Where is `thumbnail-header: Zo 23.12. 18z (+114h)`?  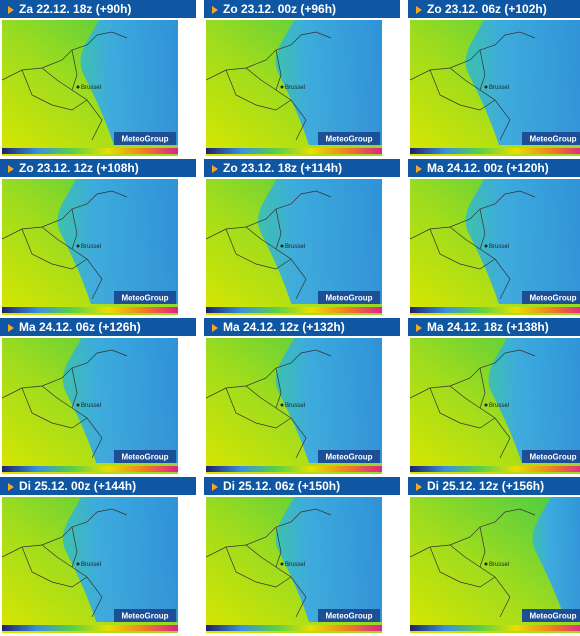
thumbnail-header: Zo 23.12. 18z (+114h) is located at coordinates (302, 168).